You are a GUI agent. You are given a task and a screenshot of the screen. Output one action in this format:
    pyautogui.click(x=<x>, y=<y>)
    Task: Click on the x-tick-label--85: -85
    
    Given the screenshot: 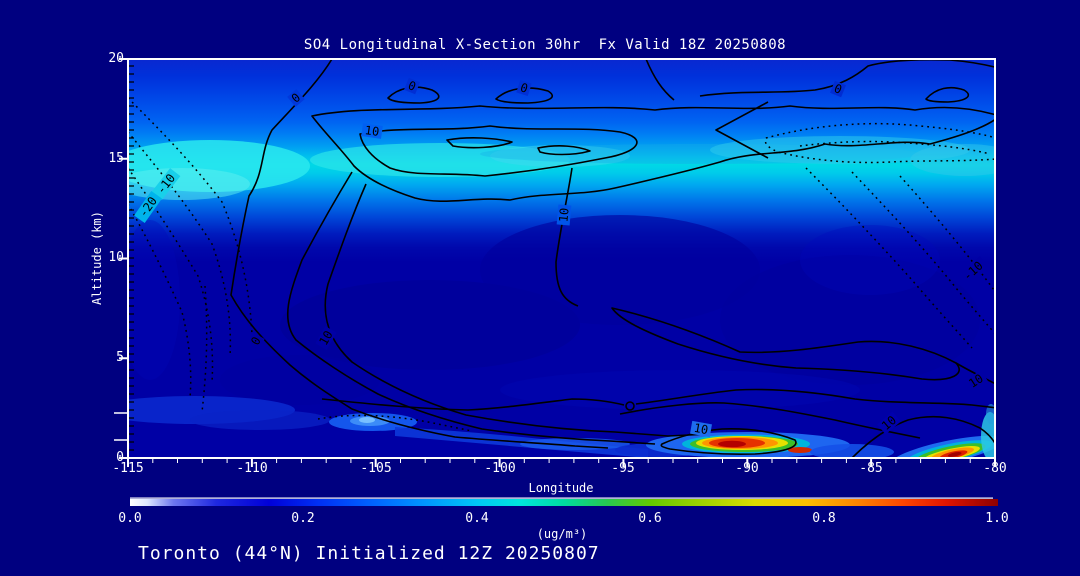 What is the action you would take?
    pyautogui.click(x=871, y=468)
    